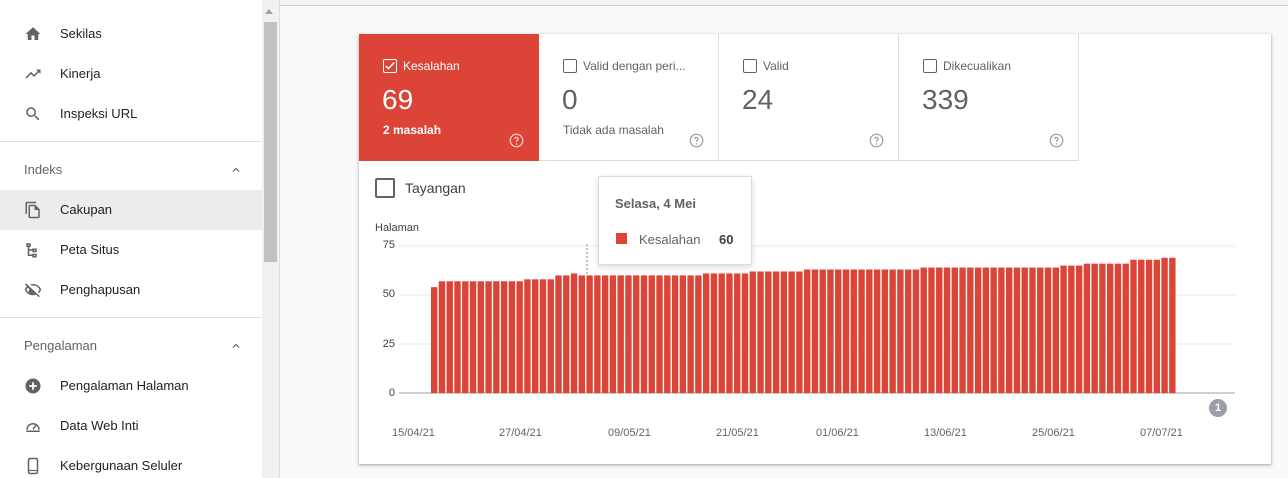 The image size is (1288, 478). I want to click on sidebar-item-kebergunaan-seluler: Kebergunaan Seluler, so click(131, 462).